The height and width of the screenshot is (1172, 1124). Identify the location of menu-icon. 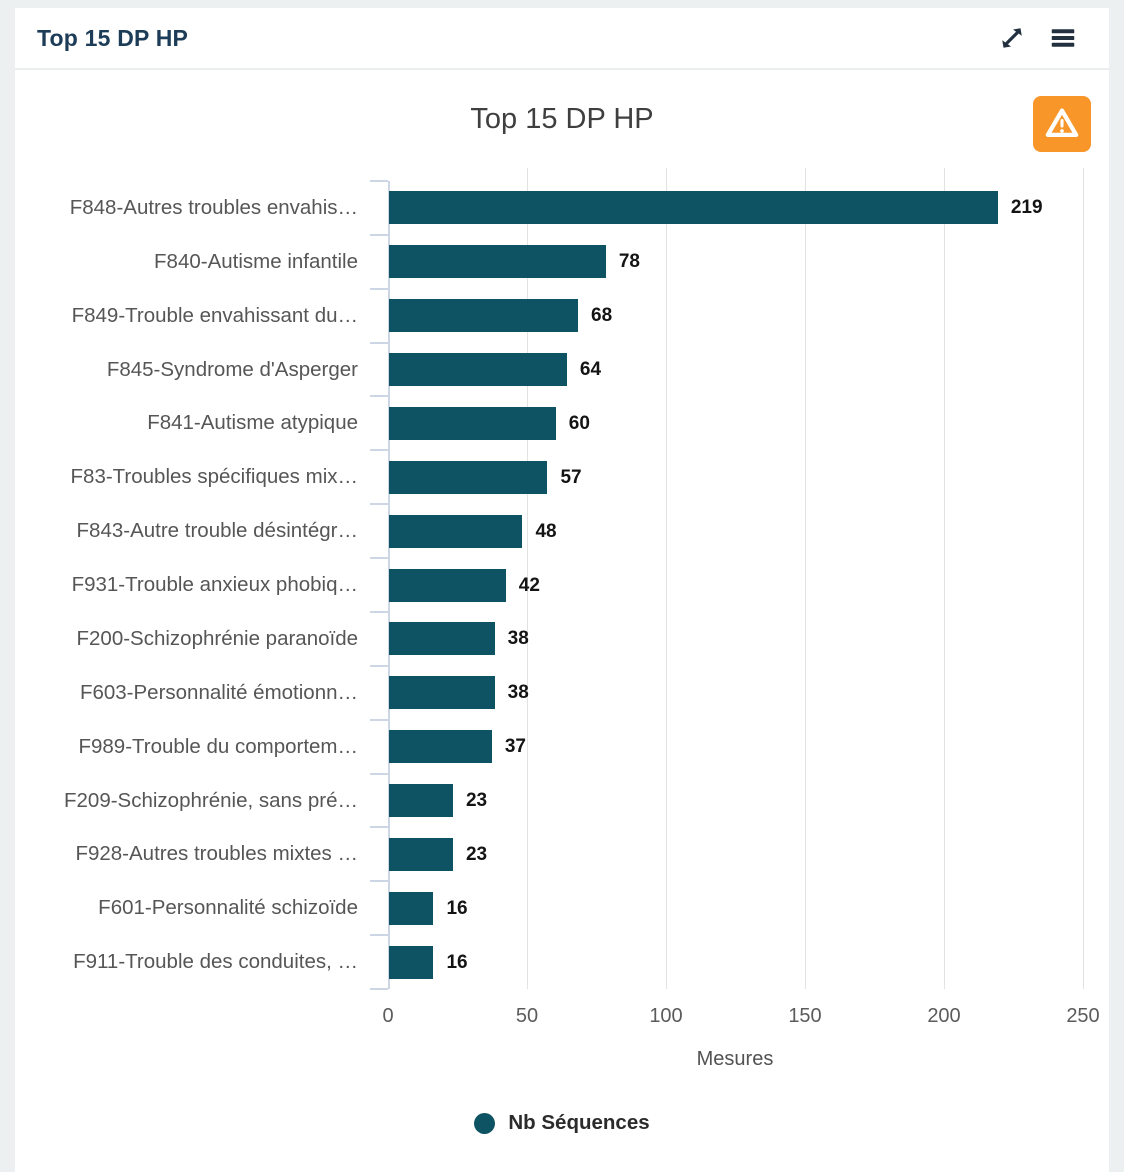
(1063, 39).